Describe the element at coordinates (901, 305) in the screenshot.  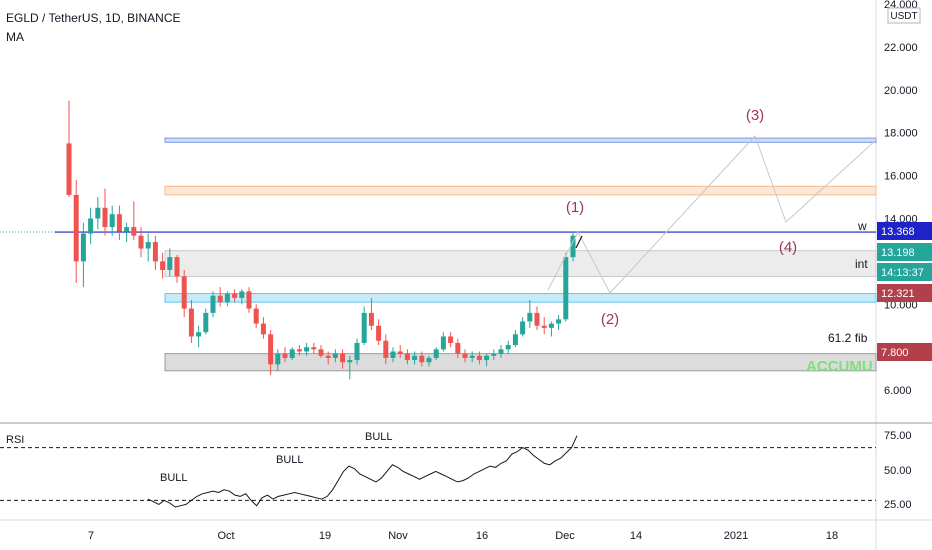
I see `price-tick-label: 10.000` at that location.